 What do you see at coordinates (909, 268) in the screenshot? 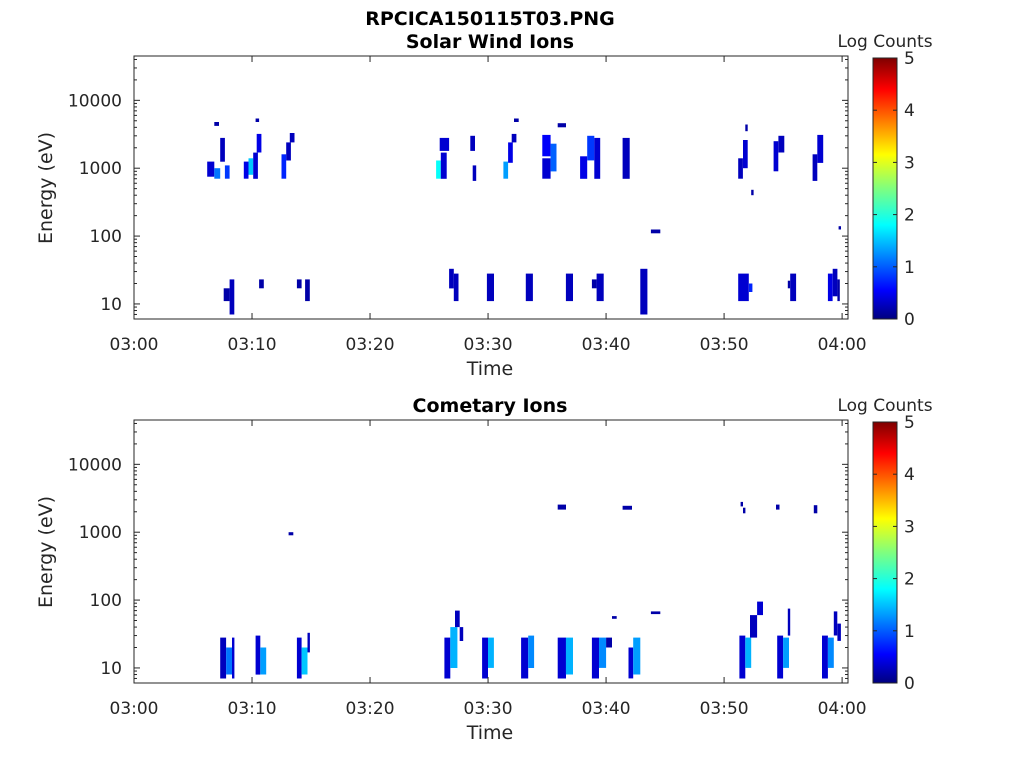
I see `colorbar-tick-label: 1` at bounding box center [909, 268].